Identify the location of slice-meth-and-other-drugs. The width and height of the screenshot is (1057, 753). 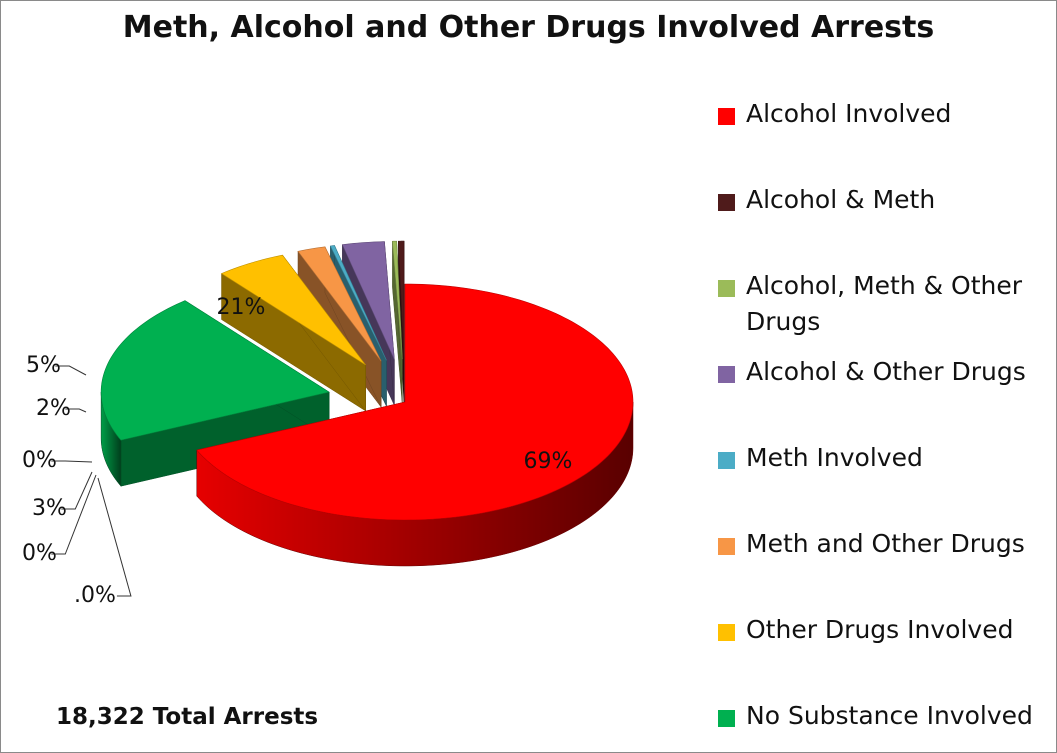
(339, 304).